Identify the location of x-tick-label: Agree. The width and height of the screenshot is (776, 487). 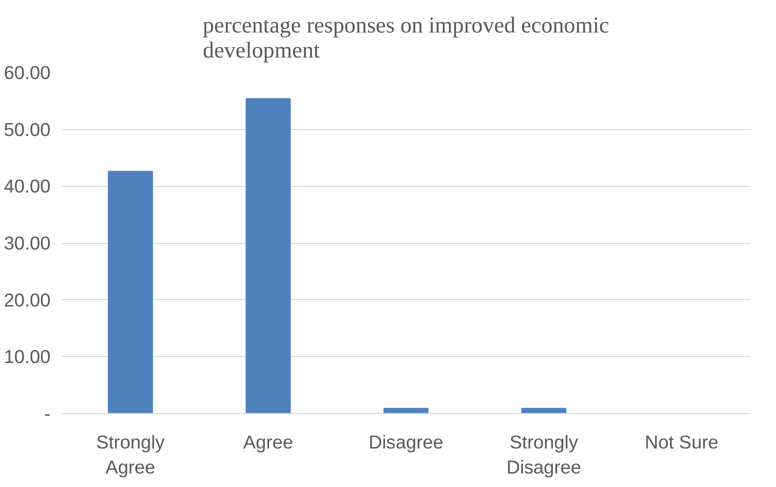
(268, 442).